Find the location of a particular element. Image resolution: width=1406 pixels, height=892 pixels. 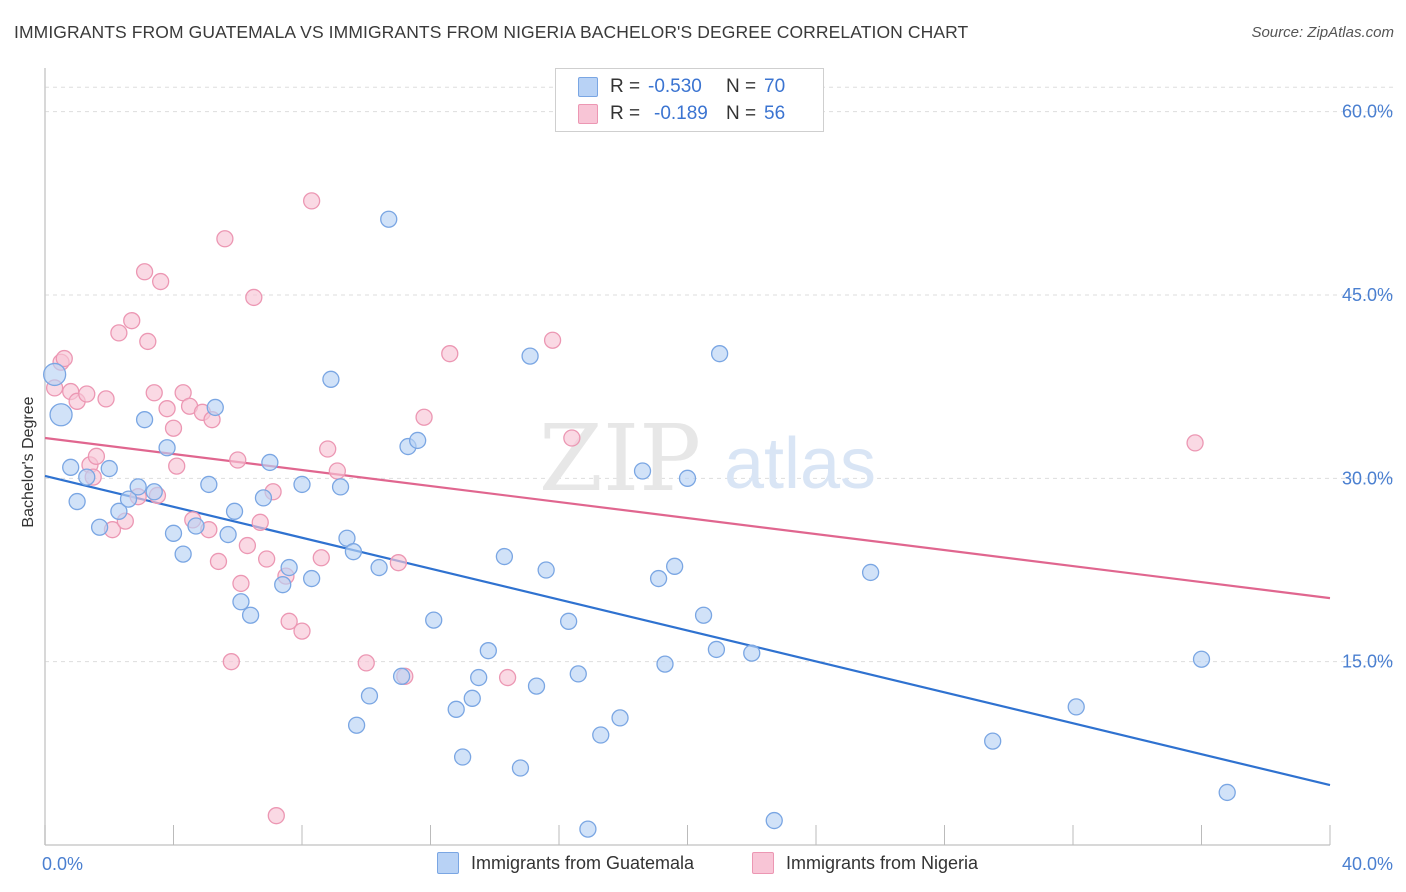

y-tick-label: 45.0% is located at coordinates (1367, 295).